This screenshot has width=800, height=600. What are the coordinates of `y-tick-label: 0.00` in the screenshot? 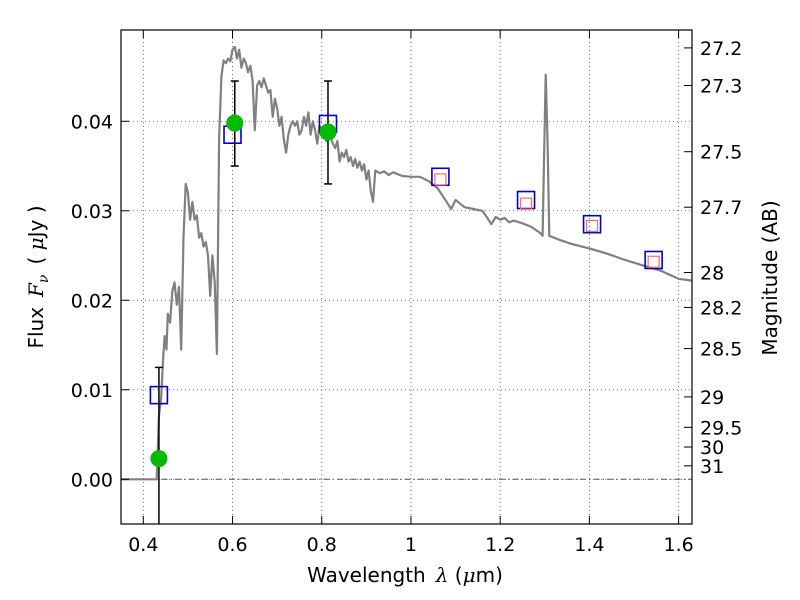 It's located at (92, 480).